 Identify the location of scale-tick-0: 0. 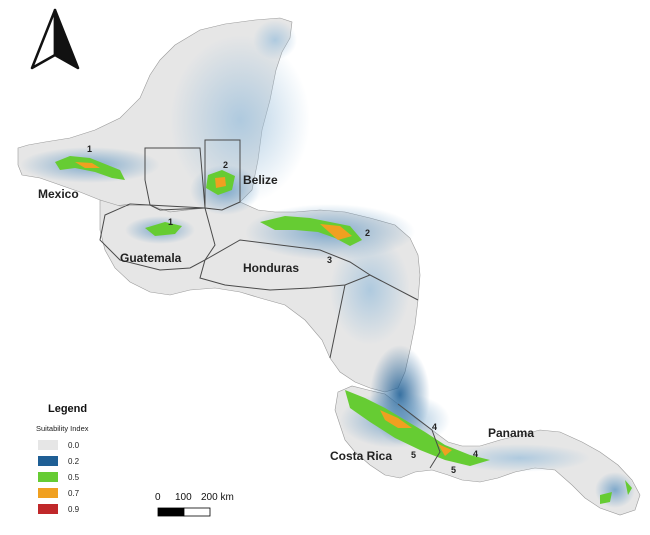
(158, 497).